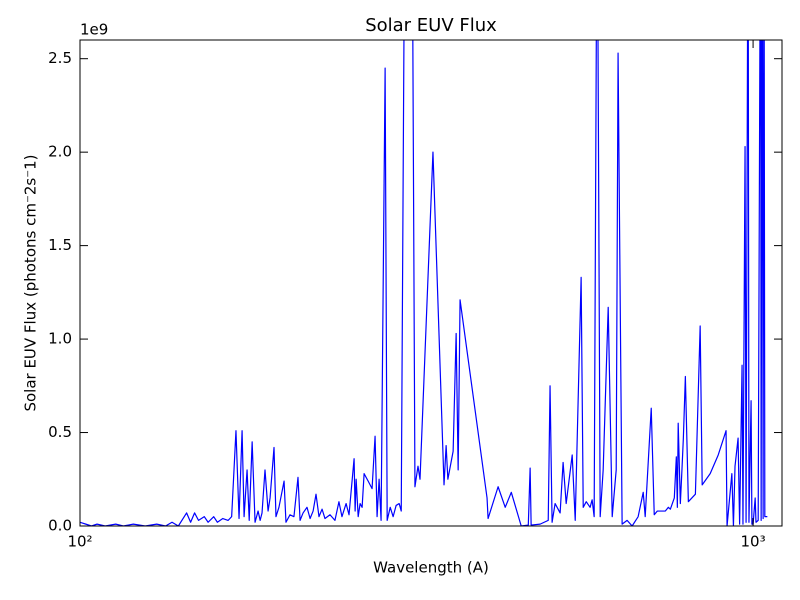 Image resolution: width=800 pixels, height=600 pixels. What do you see at coordinates (60, 432) in the screenshot?
I see `y-tick-label: 0.5` at bounding box center [60, 432].